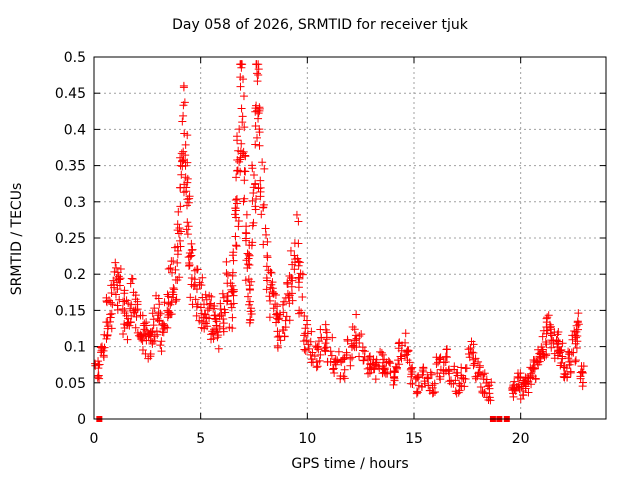 The width and height of the screenshot is (640, 480). I want to click on y-tick-label: 0.5, so click(75, 58).